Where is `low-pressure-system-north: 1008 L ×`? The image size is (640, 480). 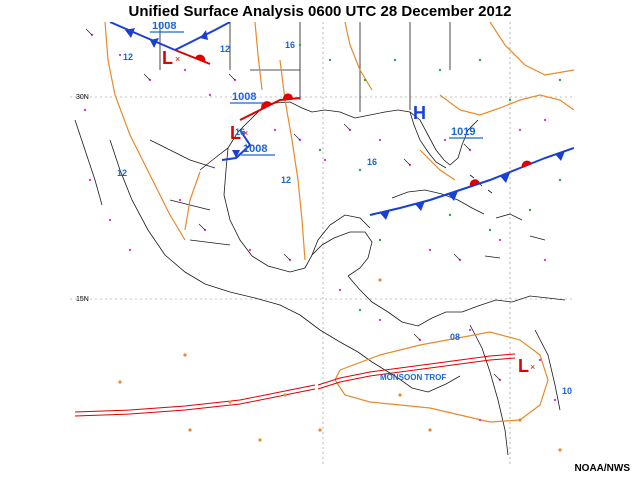
low-pressure-system-north: 1008 L × is located at coordinates (167, 45).